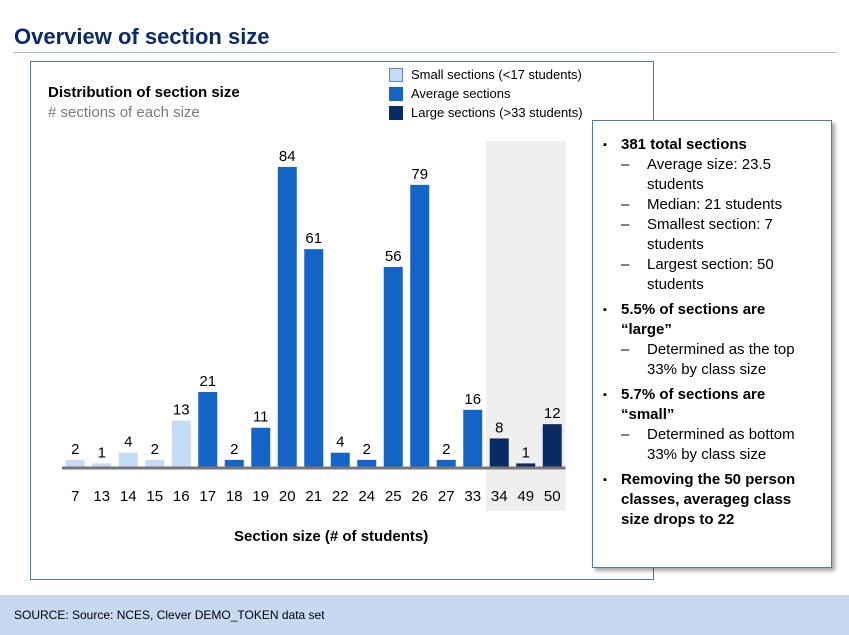 Image resolution: width=849 pixels, height=635 pixels. I want to click on note-text: 5.5% of sections are “large”, so click(693, 319).